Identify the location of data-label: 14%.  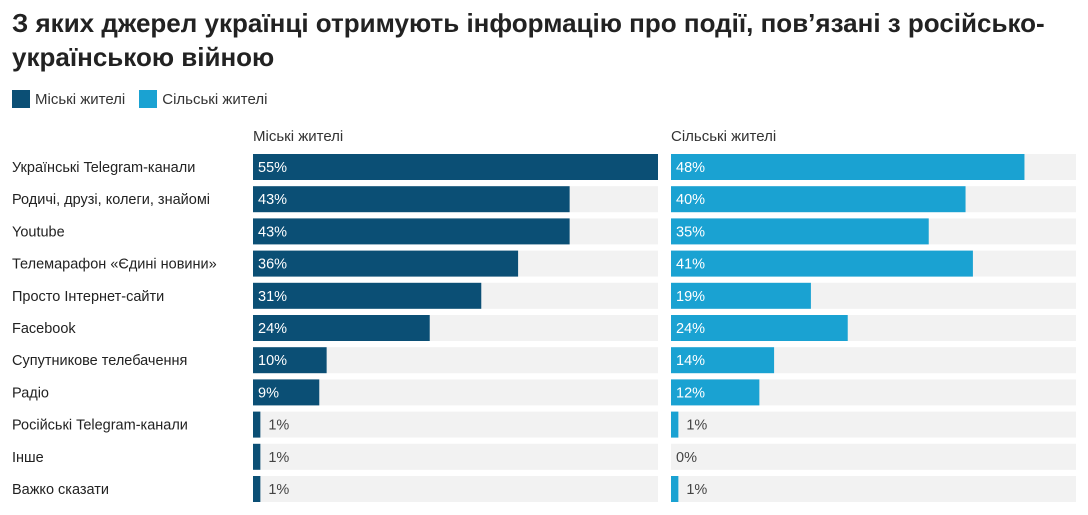
(690, 361).